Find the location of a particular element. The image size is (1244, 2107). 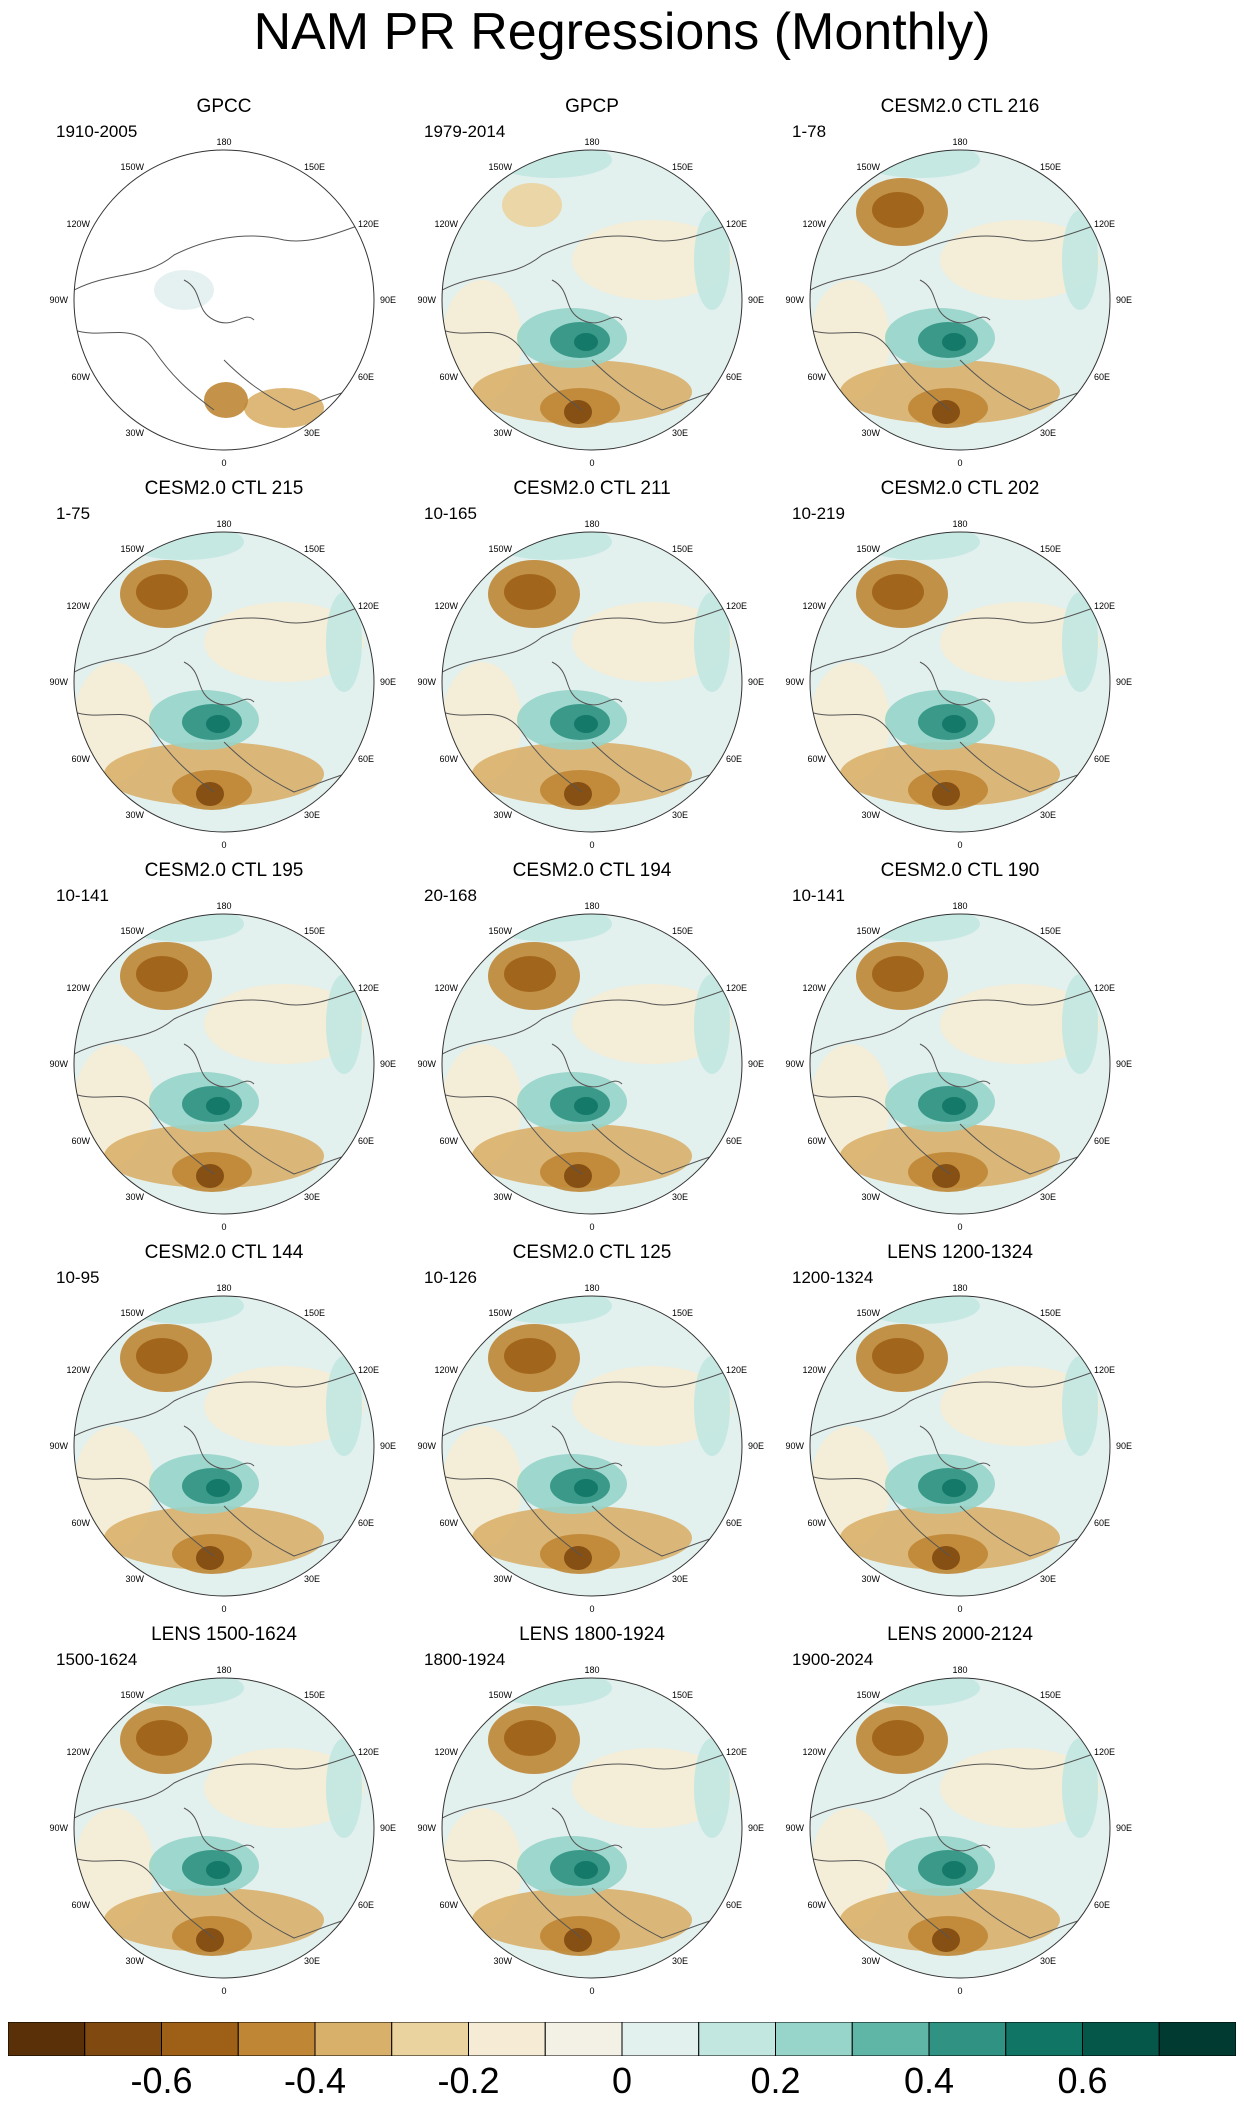

panel-title: CESM2.0 CTL 195 is located at coordinates (224, 870).